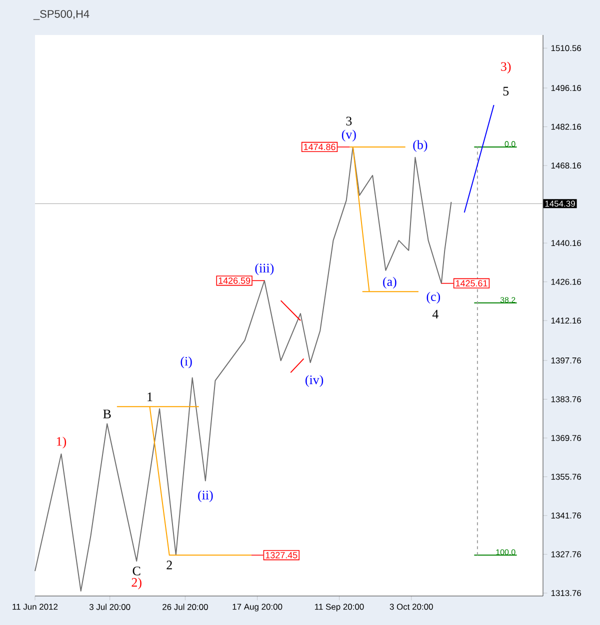 Image resolution: width=600 pixels, height=625 pixels. Describe the element at coordinates (107, 414) in the screenshot. I see `annotation: B` at that location.